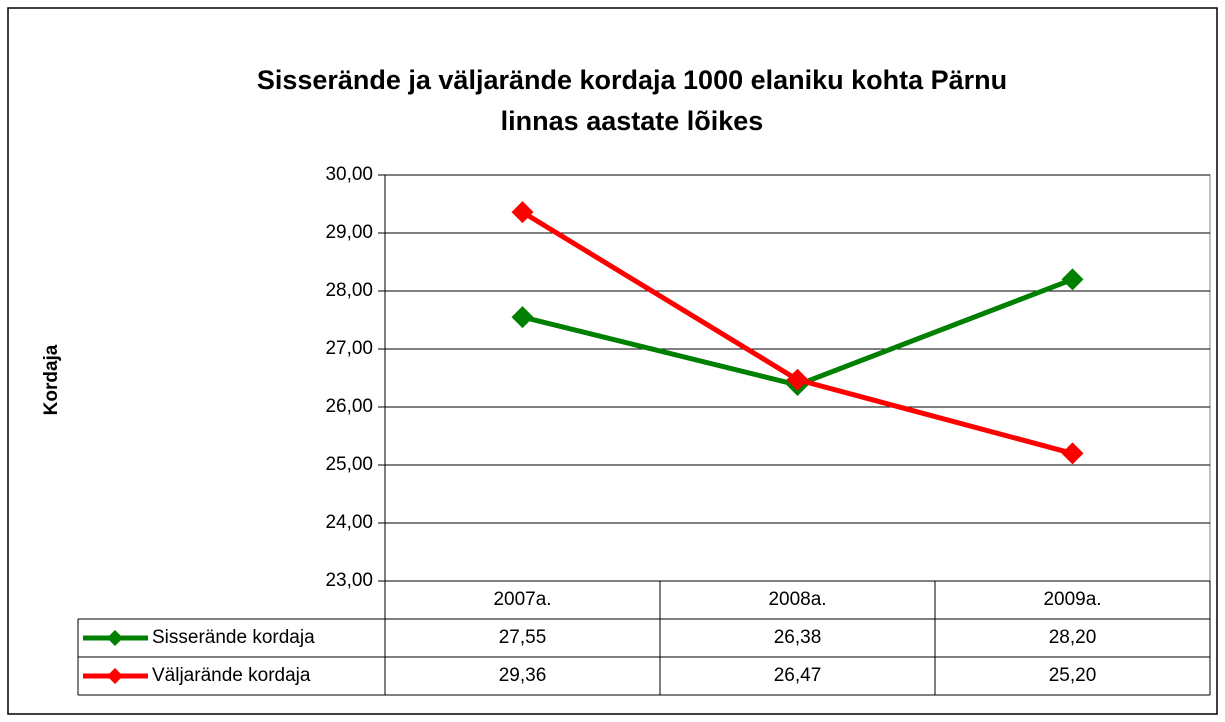  Describe the element at coordinates (51, 379) in the screenshot. I see `y-axis-label: Kordaja` at that location.